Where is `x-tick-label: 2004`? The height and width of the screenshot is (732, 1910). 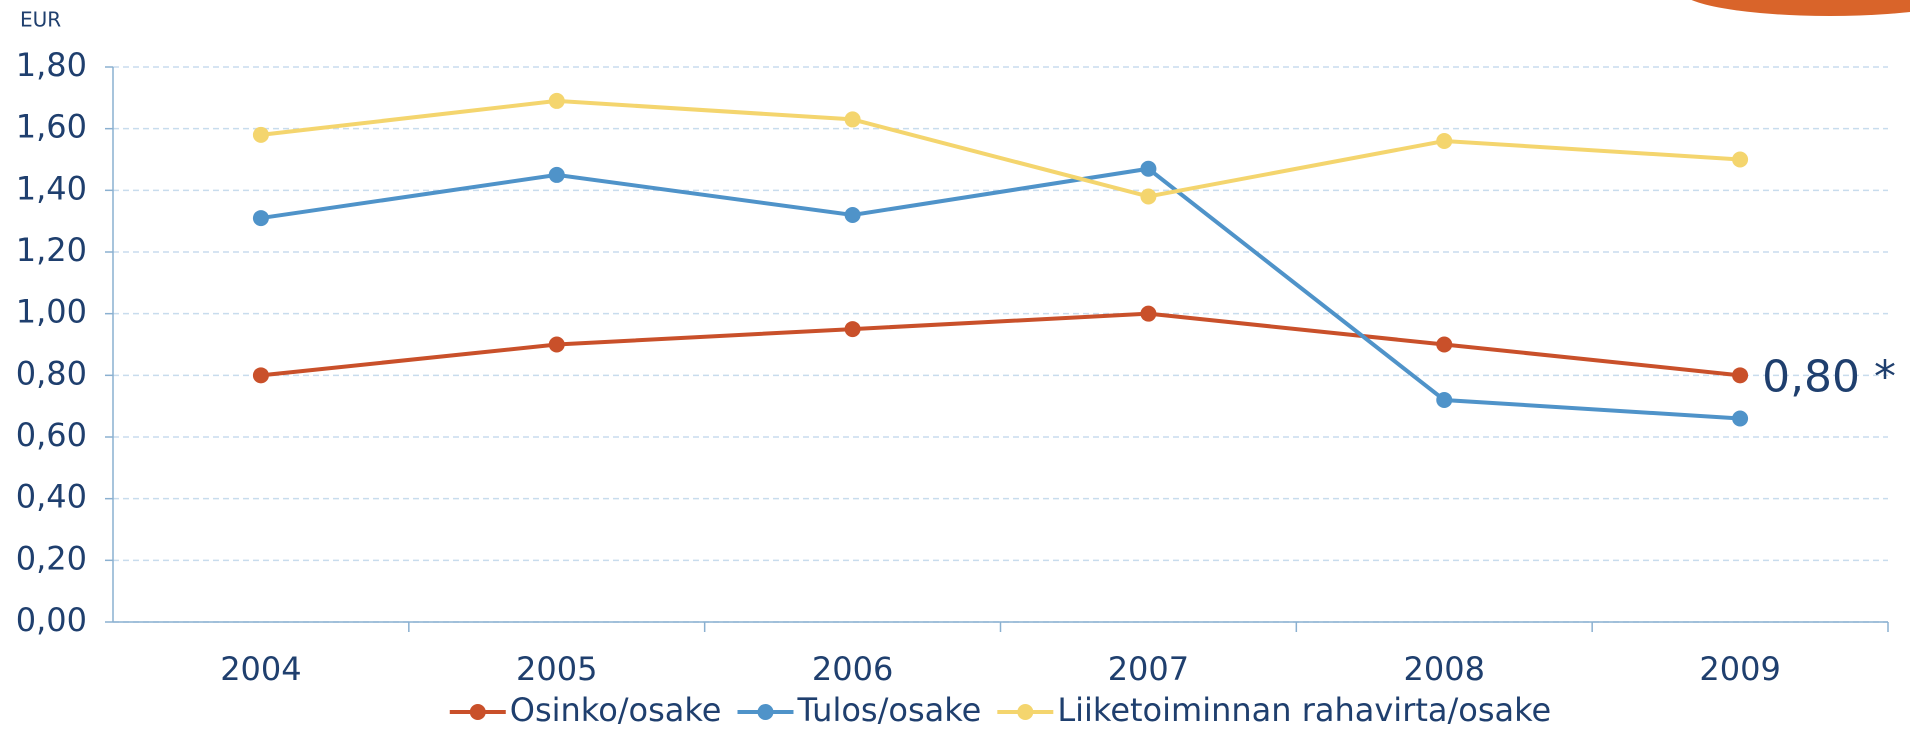 x-tick-label: 2004 is located at coordinates (260, 669).